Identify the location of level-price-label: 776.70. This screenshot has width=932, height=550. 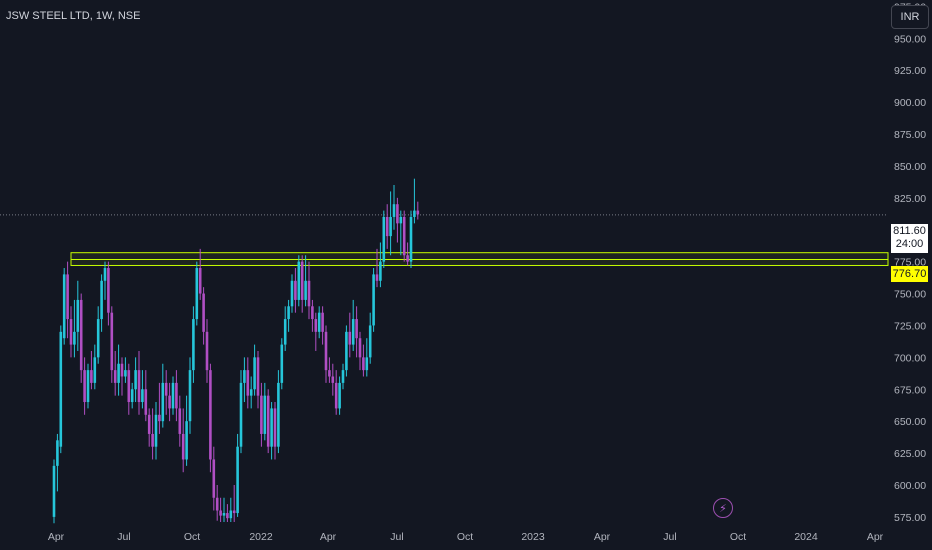
(909, 274).